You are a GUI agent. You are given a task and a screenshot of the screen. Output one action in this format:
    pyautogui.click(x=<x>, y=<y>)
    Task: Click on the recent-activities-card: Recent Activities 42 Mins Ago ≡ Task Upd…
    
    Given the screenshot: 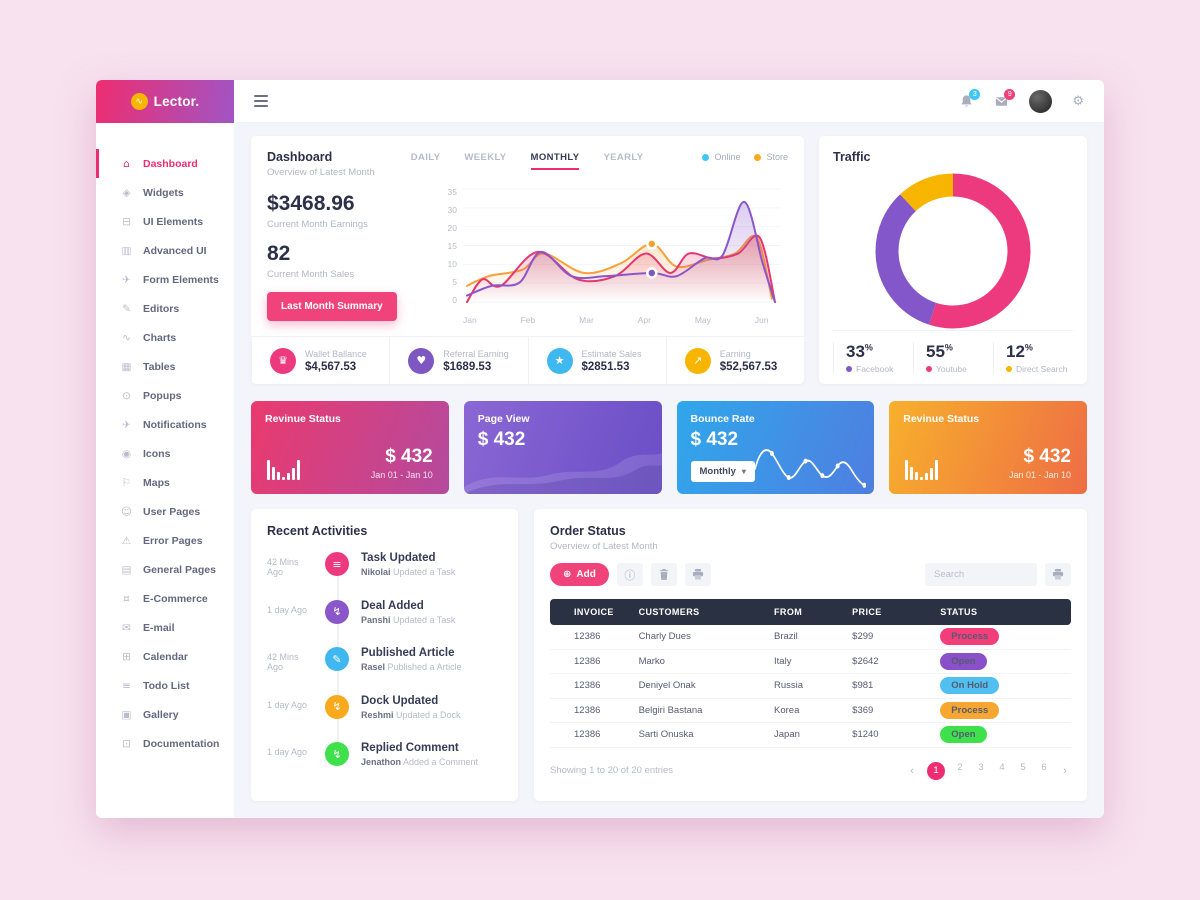 What is the action you would take?
    pyautogui.click(x=384, y=655)
    